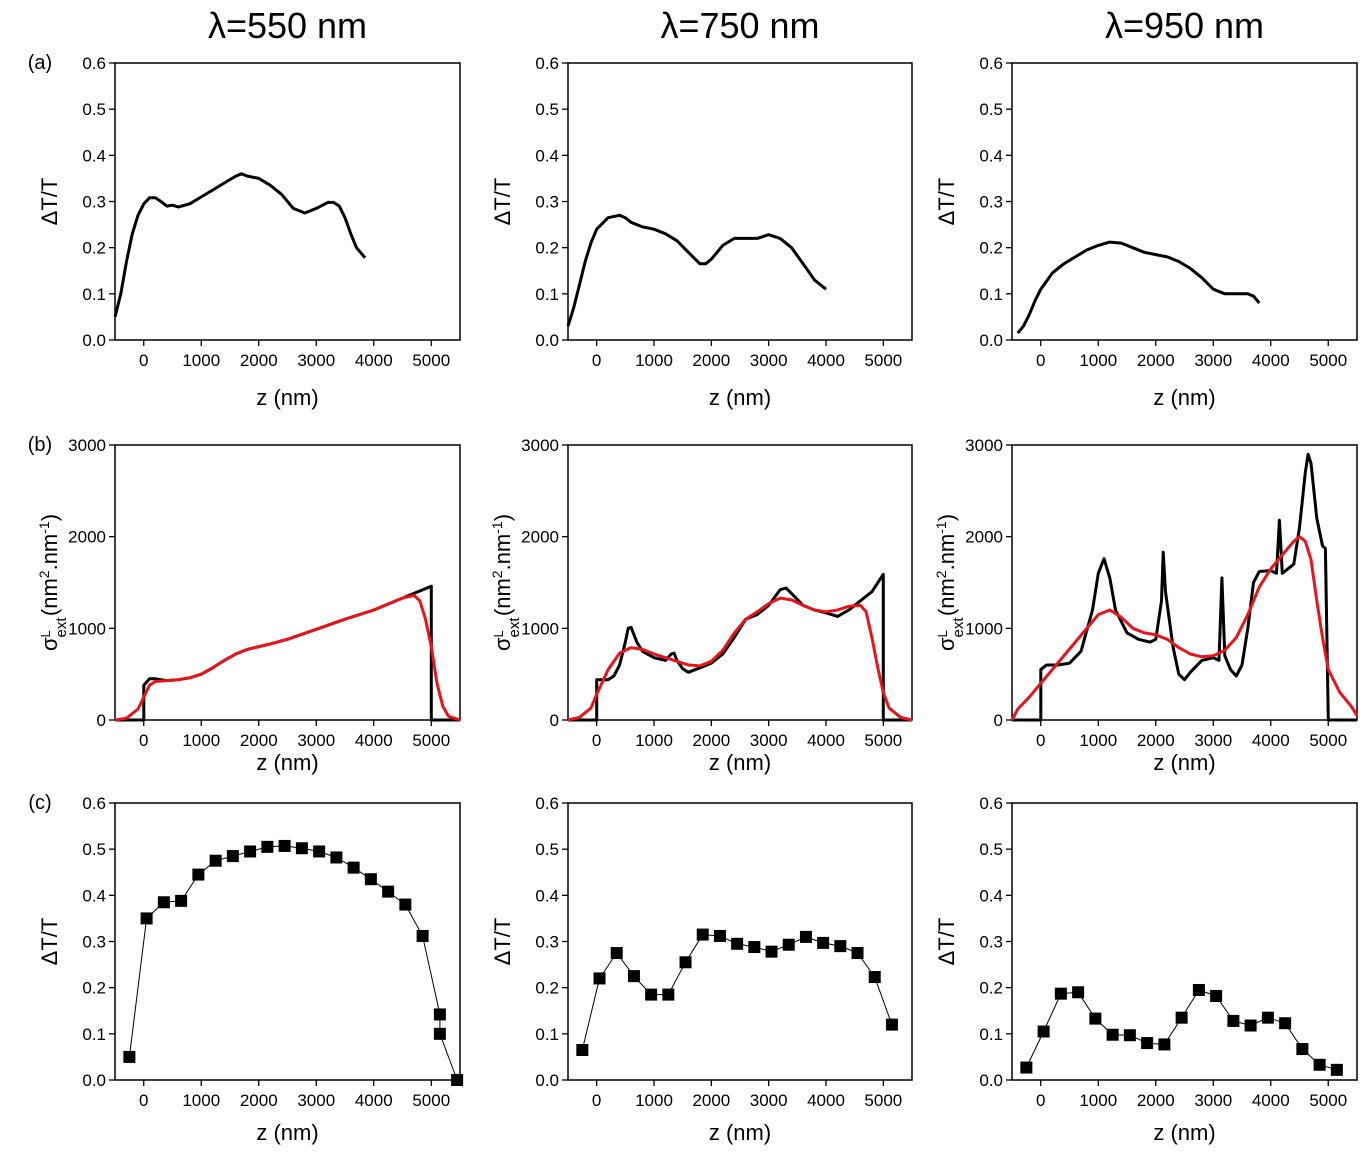 The width and height of the screenshot is (1370, 1160). What do you see at coordinates (87, 628) in the screenshot?
I see `y-tick-label: 1000` at bounding box center [87, 628].